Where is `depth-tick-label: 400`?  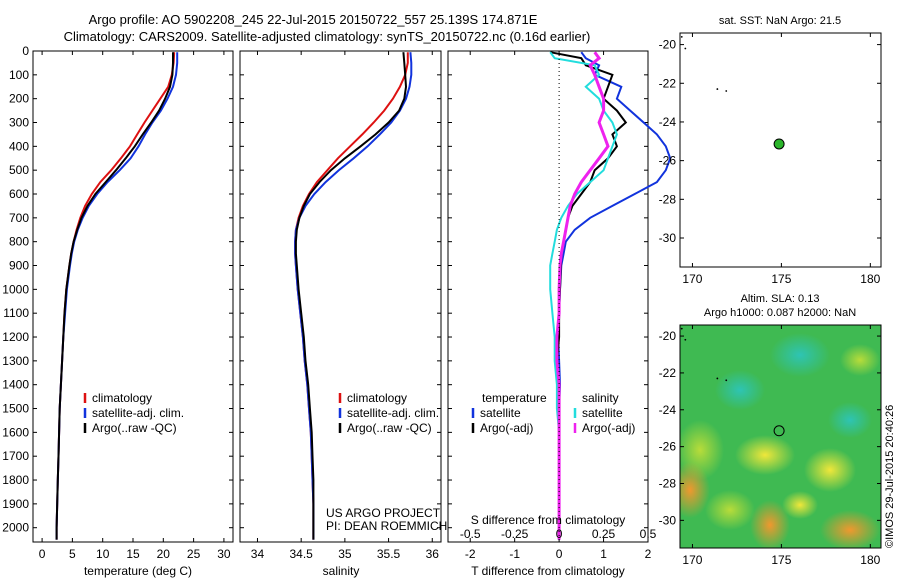 depth-tick-label: 400 is located at coordinates (19, 146).